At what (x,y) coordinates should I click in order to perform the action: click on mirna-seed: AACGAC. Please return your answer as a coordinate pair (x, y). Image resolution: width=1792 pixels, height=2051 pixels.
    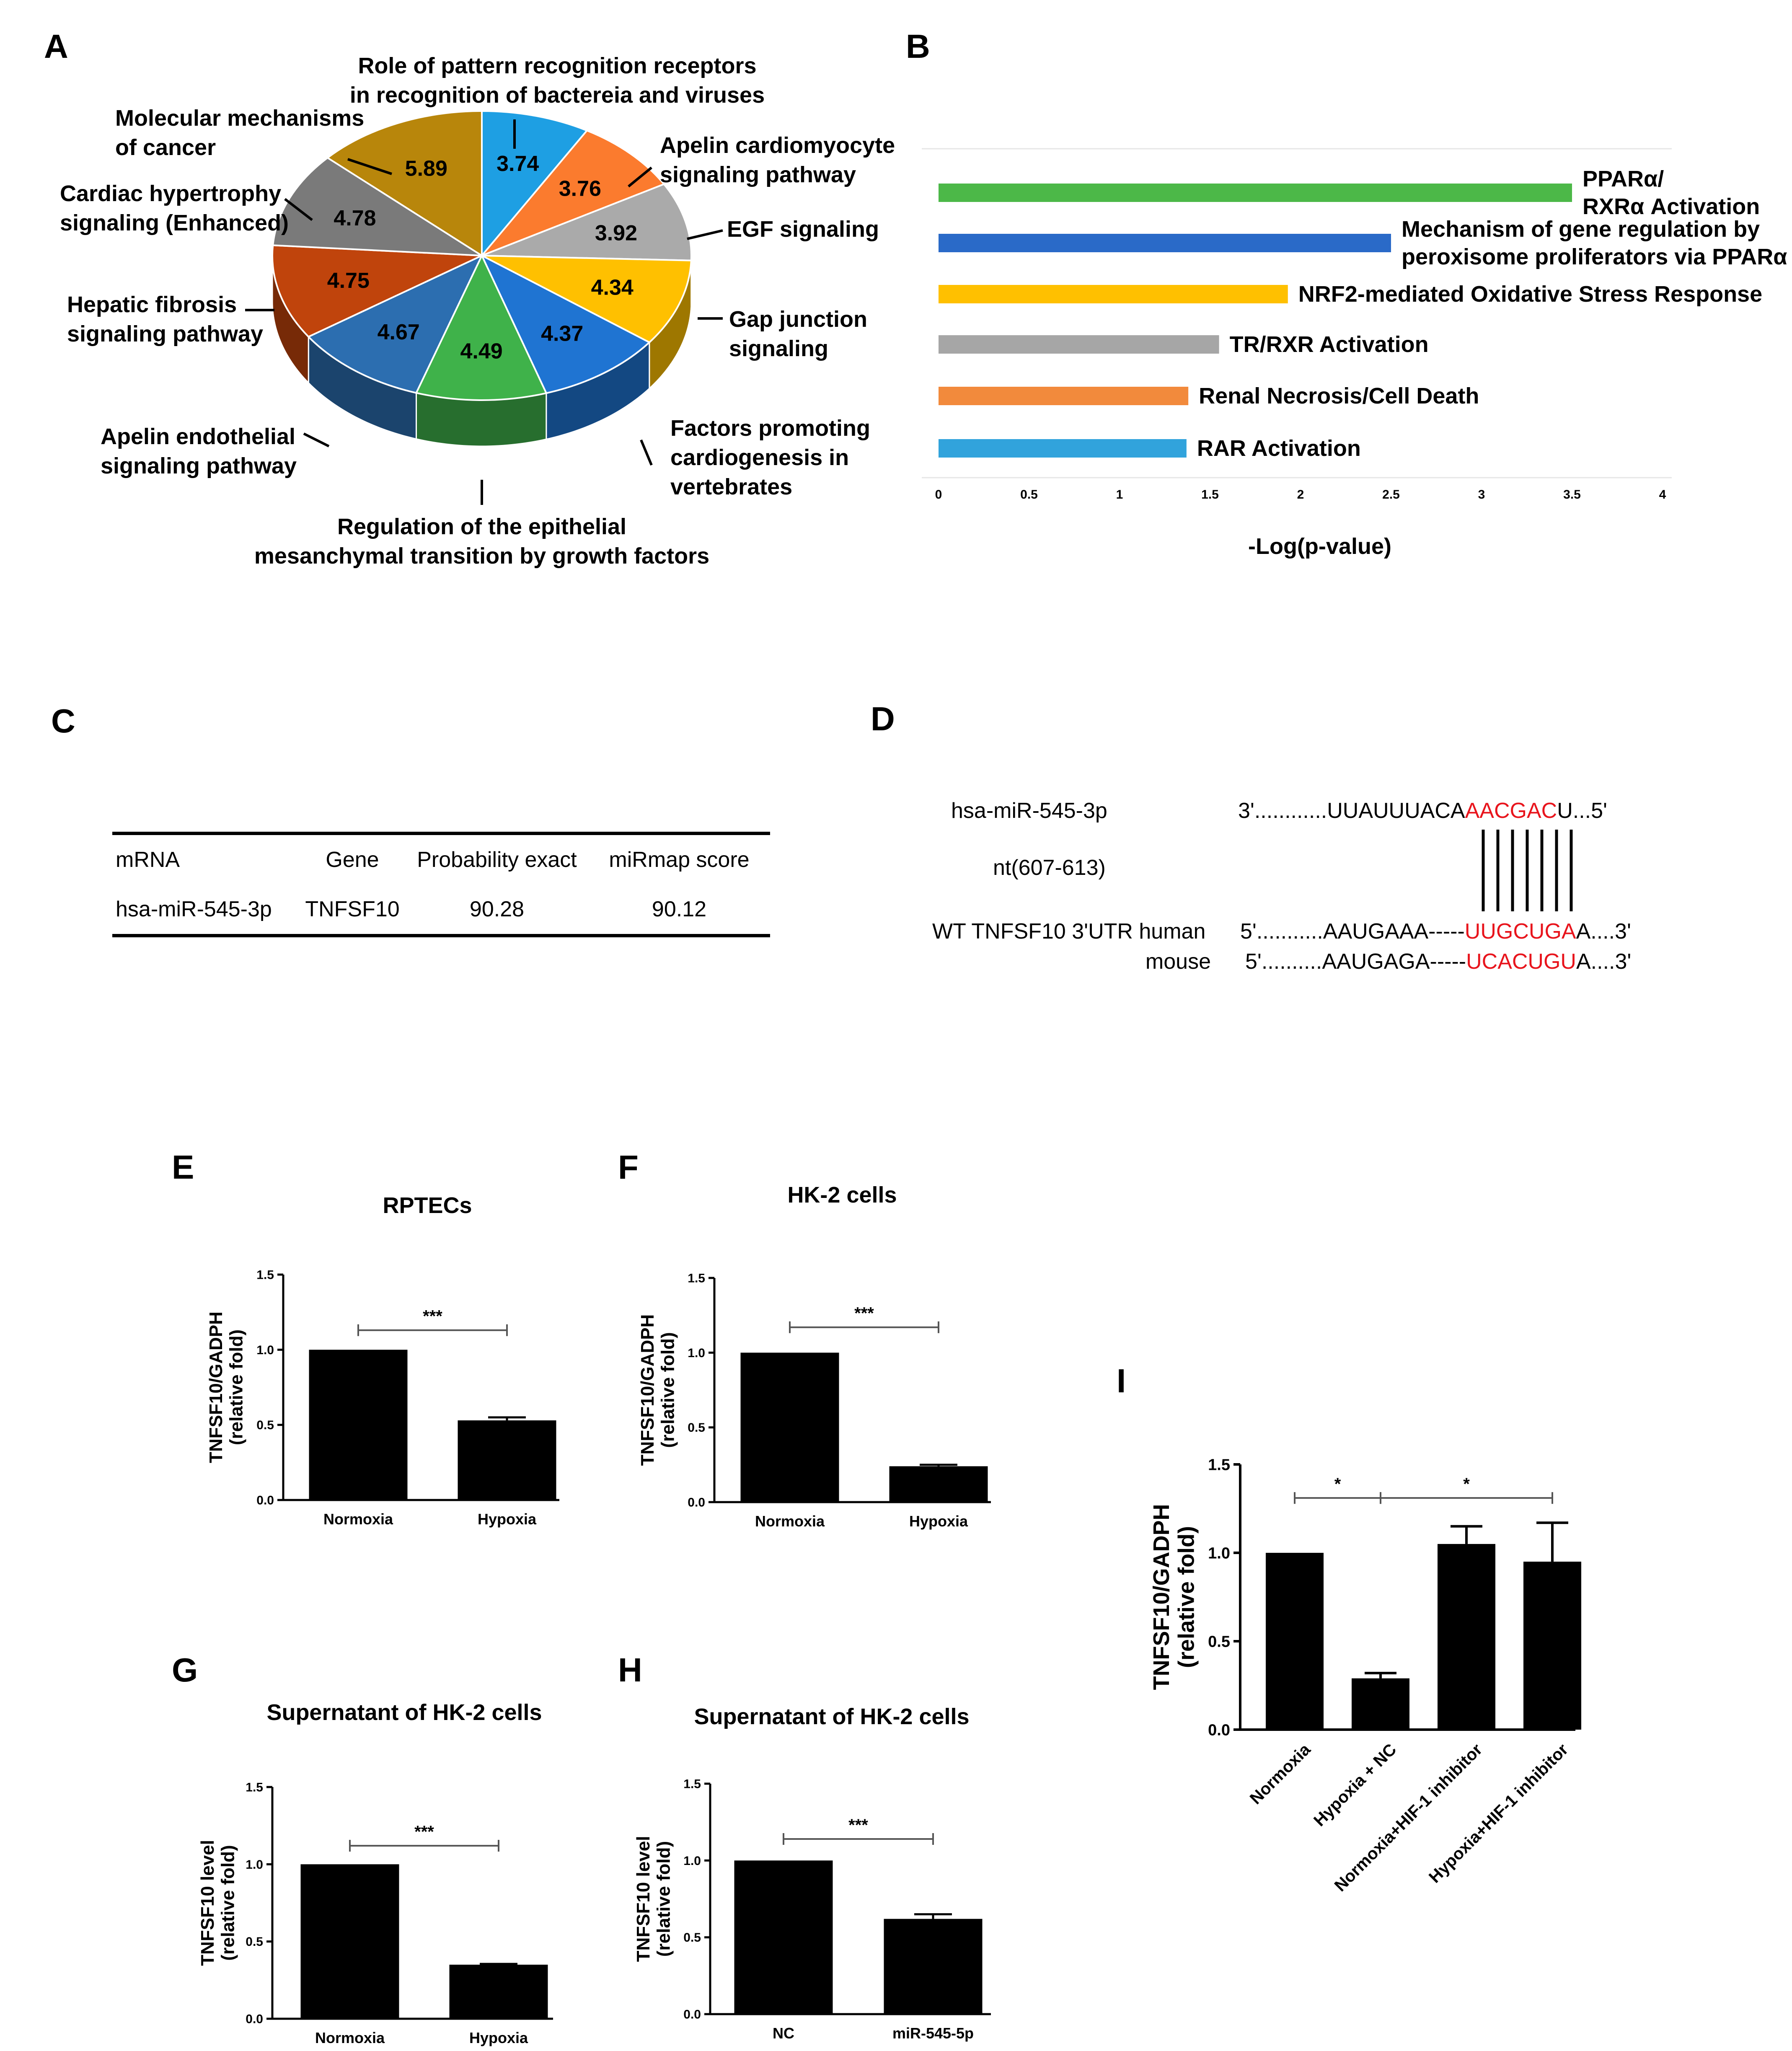
    Looking at the image, I should click on (1511, 811).